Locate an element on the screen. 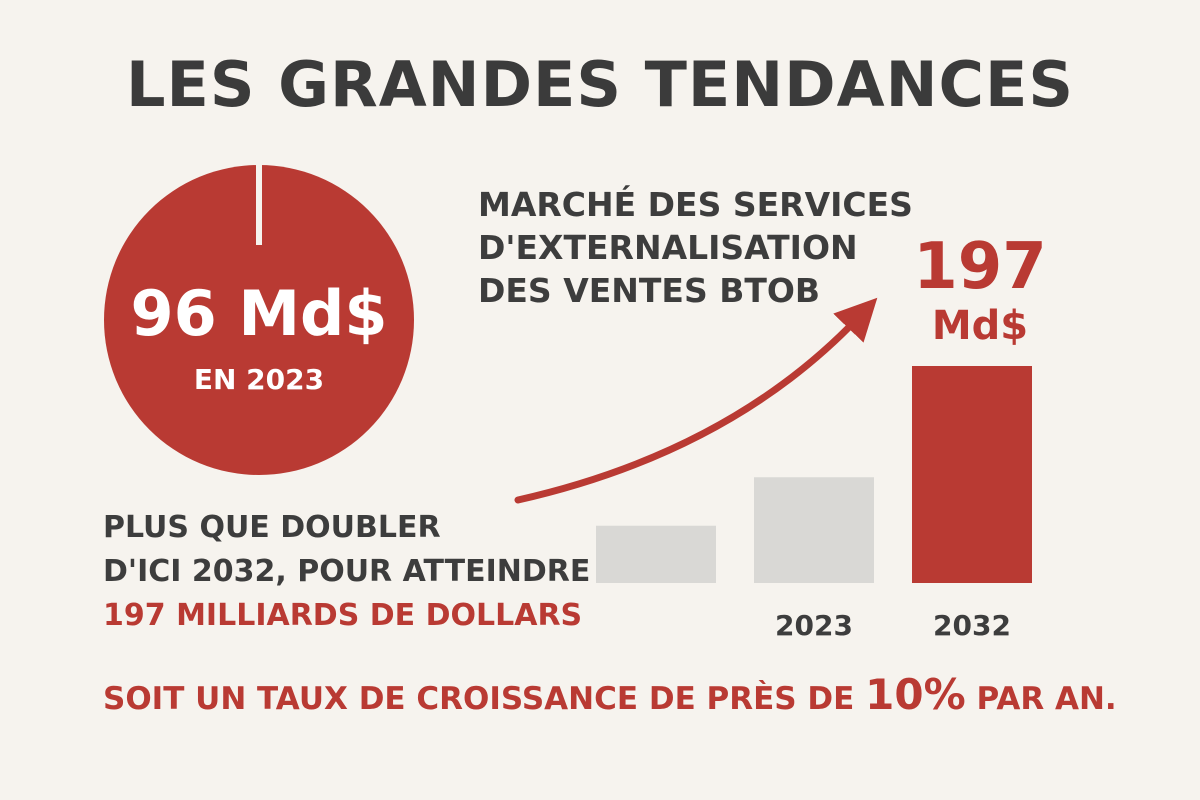 The height and width of the screenshot is (800, 1200). trend-arrow is located at coordinates (696, 400).